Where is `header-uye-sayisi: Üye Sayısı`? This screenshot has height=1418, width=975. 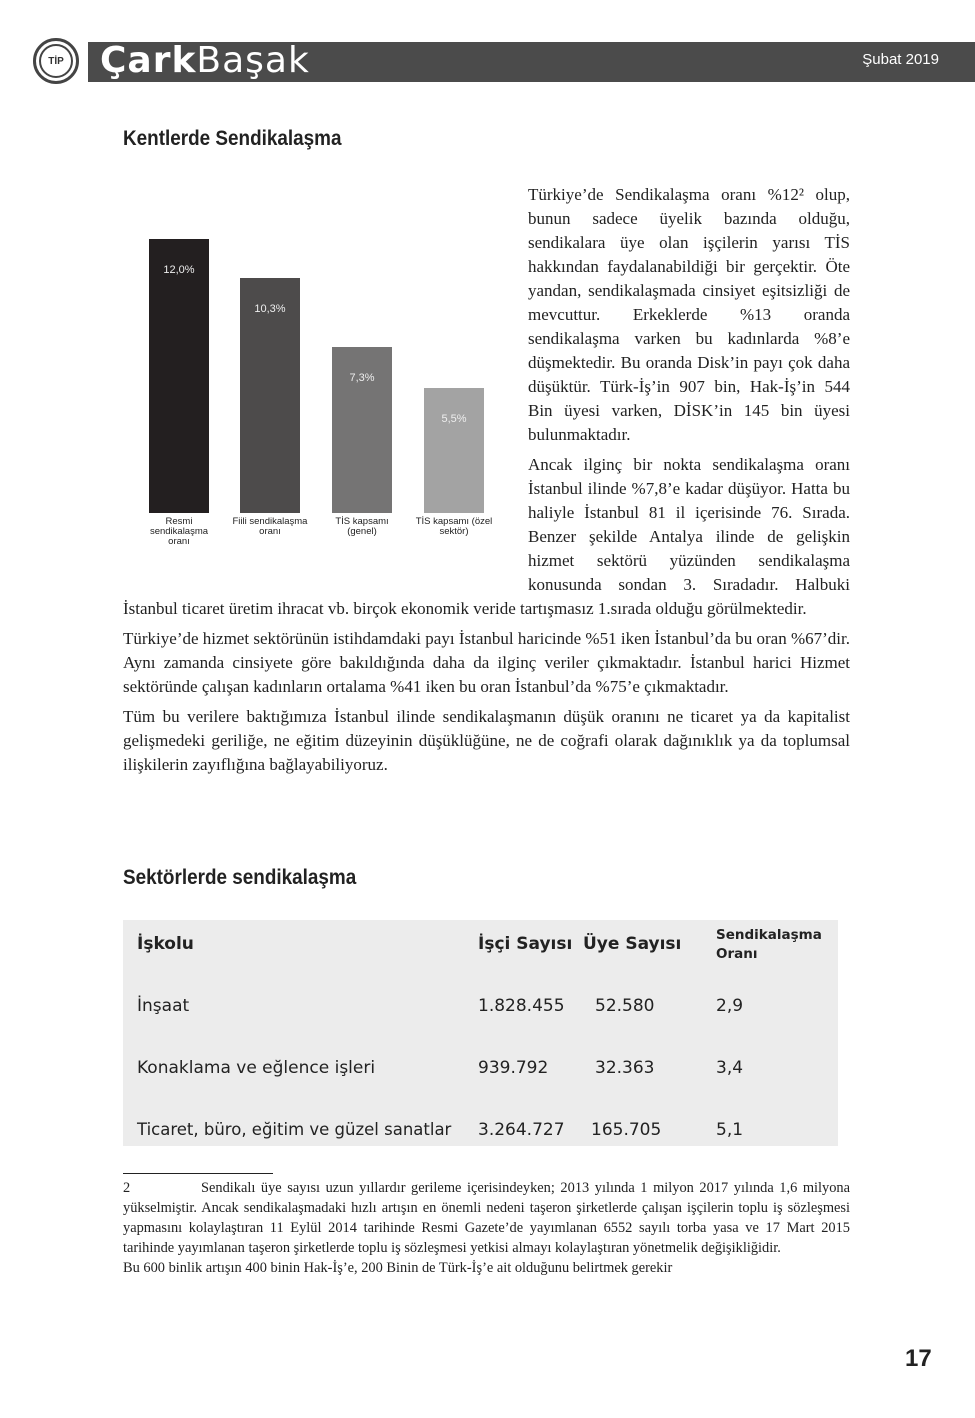 header-uye-sayisi: Üye Sayısı is located at coordinates (632, 944).